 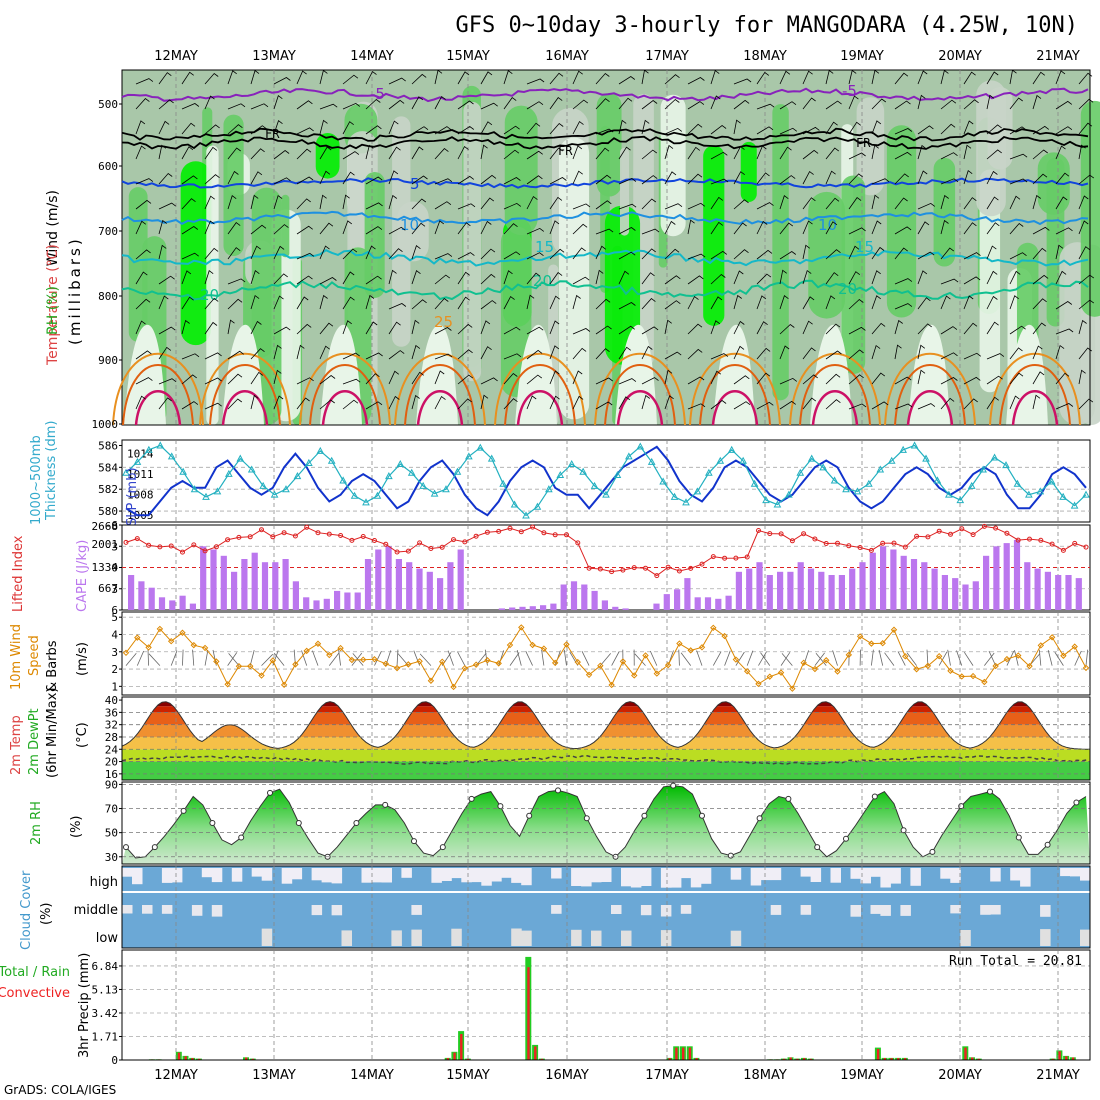 What do you see at coordinates (409, 225) in the screenshot?
I see `clabel-10-a: 10` at bounding box center [409, 225].